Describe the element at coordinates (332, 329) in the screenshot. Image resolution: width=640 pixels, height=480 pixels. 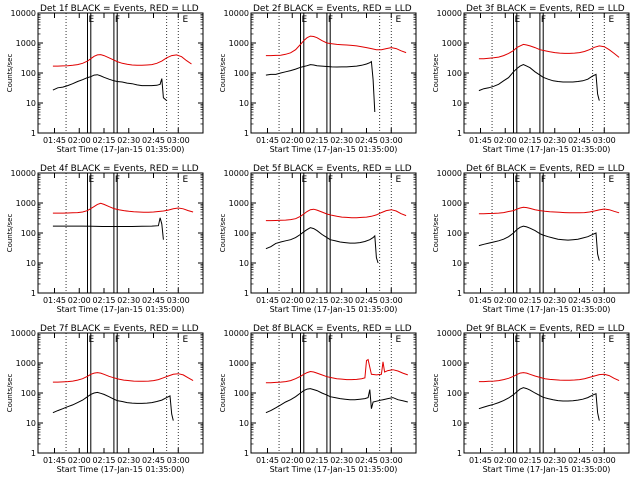
I see `chart-title: Det 8f BLACK = Events, RED = LLD` at that location.